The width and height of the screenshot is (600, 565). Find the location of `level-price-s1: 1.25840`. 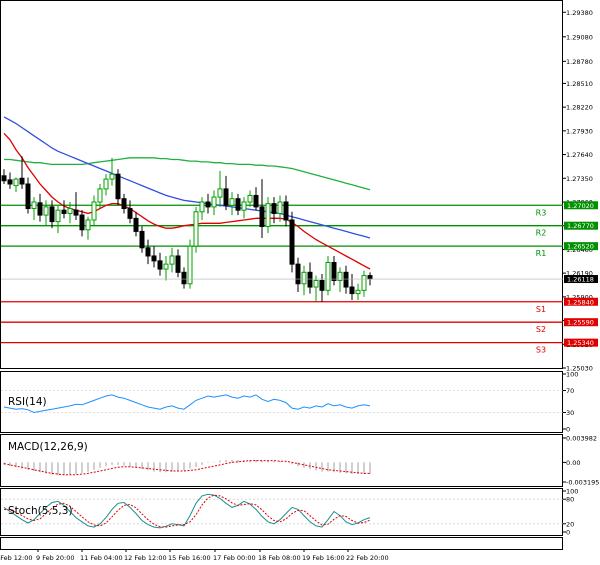

level-price-s1: 1.25840 is located at coordinates (580, 302).